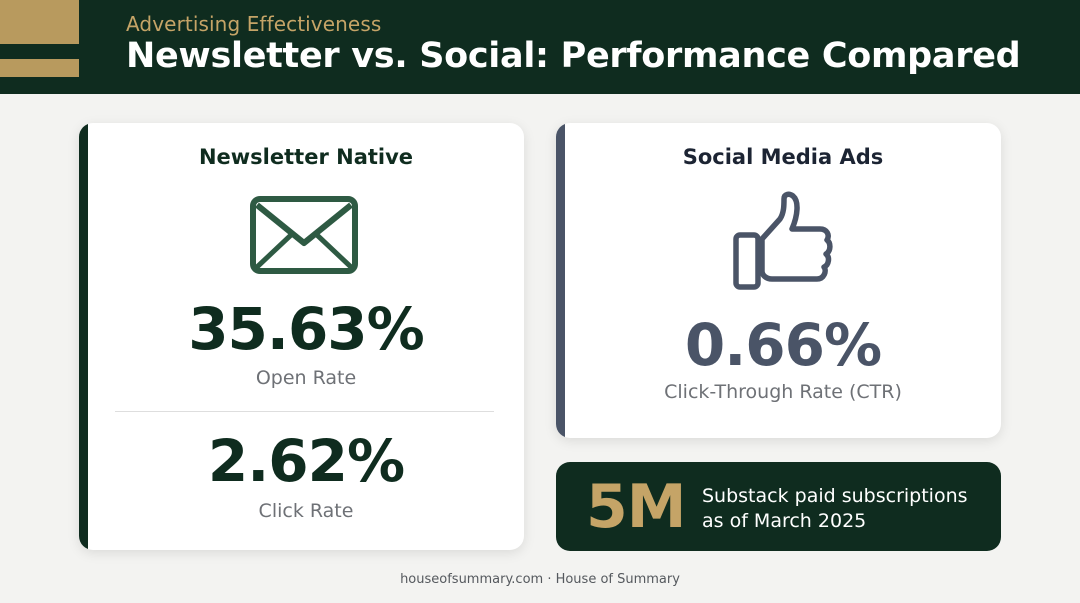 The width and height of the screenshot is (1080, 603). I want to click on social-card-accent, so click(560, 280).